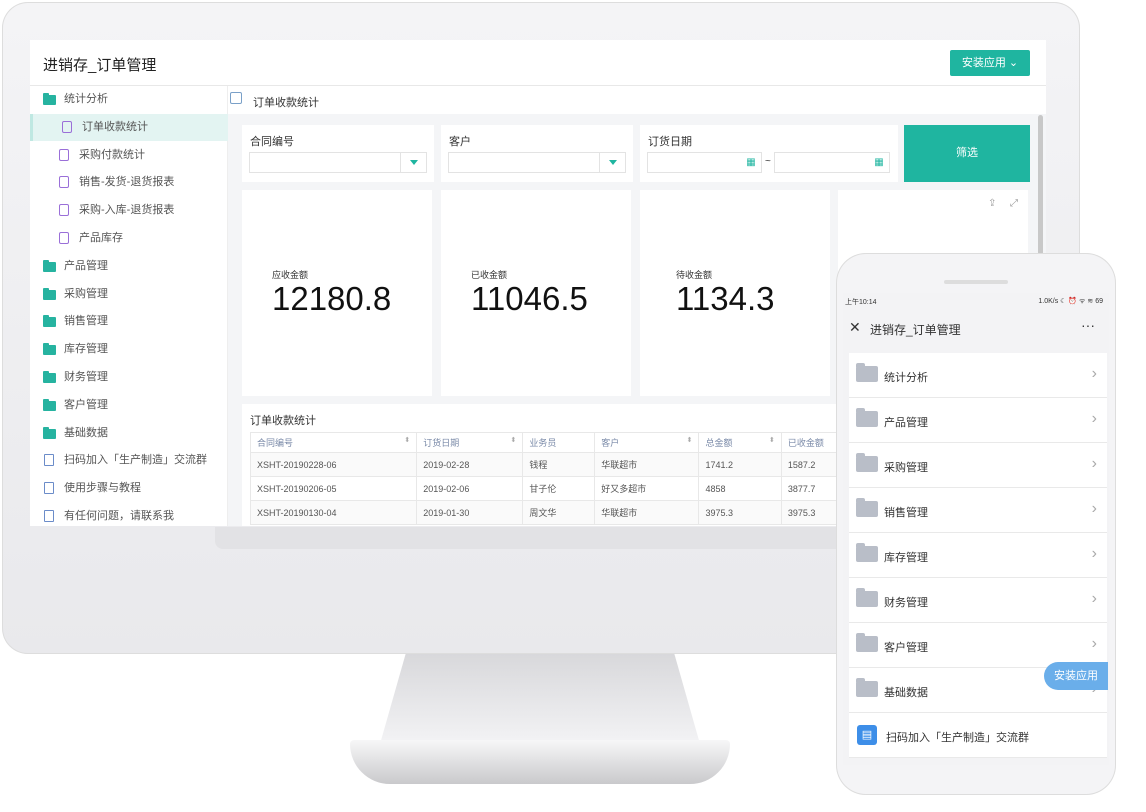 The image size is (1146, 812). Describe the element at coordinates (272, 142) in the screenshot. I see `contract-label: 合同编号` at that location.